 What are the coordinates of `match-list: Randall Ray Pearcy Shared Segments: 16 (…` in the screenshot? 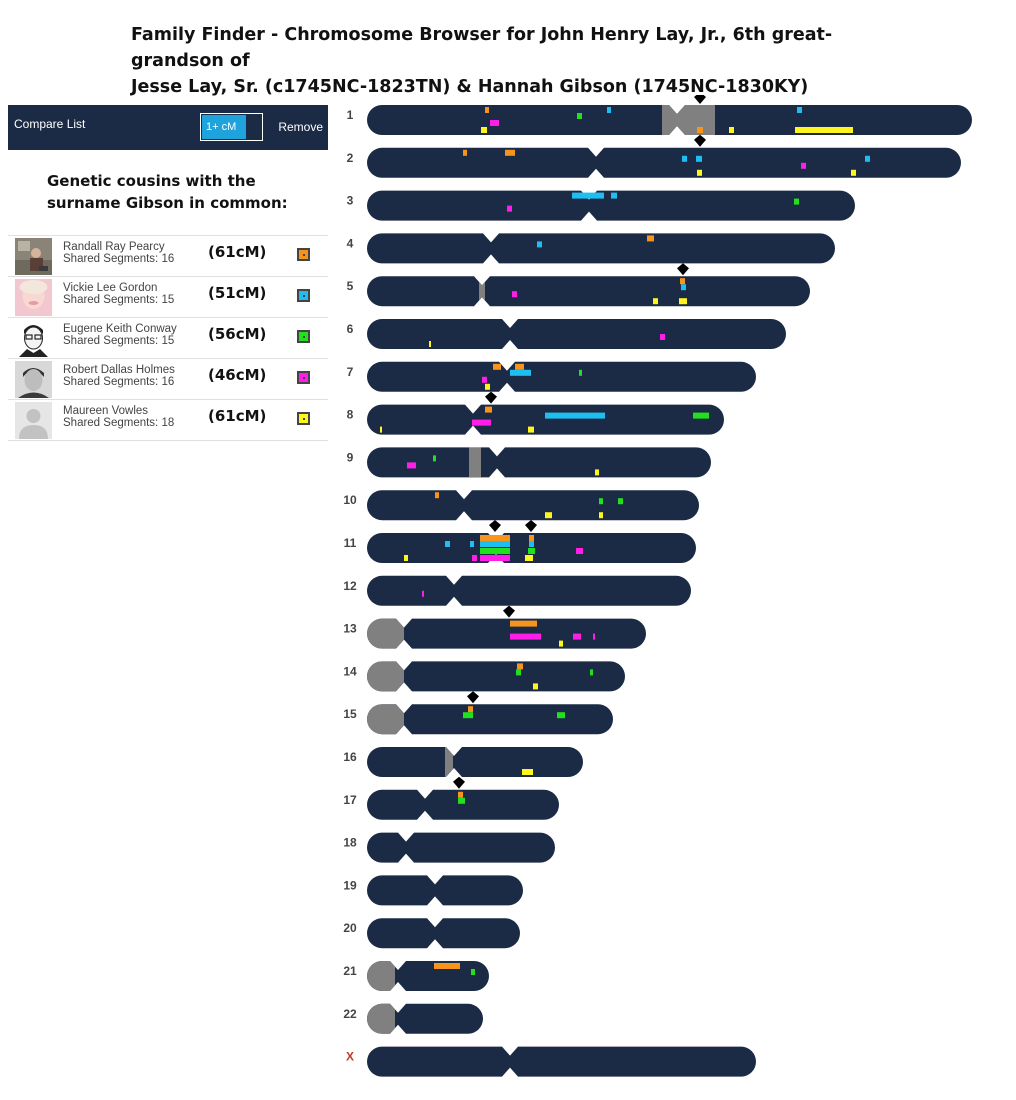 It's located at (168, 338).